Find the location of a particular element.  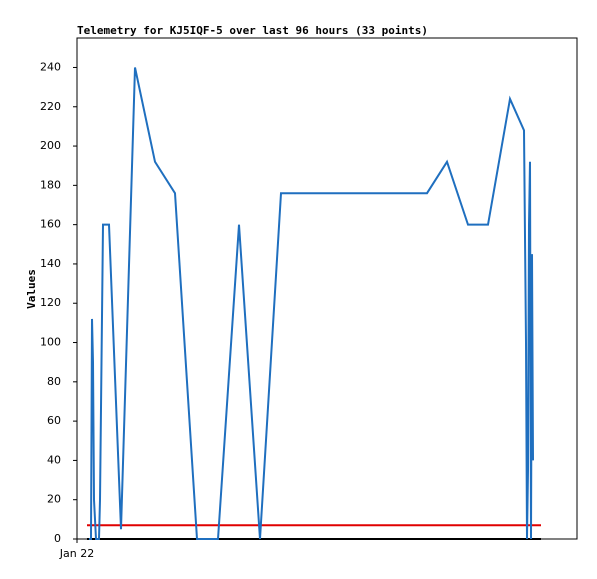

y-tick-label: 80 is located at coordinates (54, 381).